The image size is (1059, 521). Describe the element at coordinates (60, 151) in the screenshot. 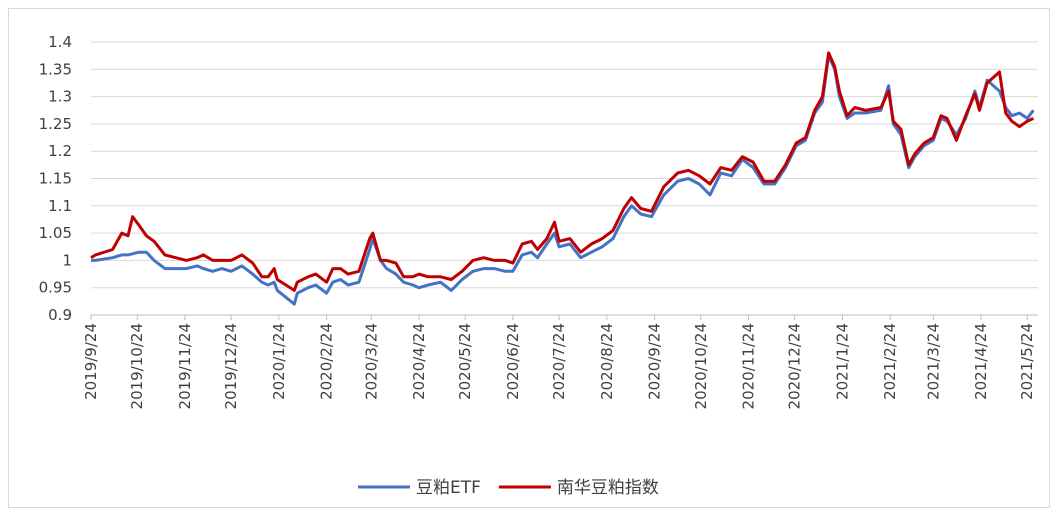

I see `y-tick-label: 1.2` at that location.